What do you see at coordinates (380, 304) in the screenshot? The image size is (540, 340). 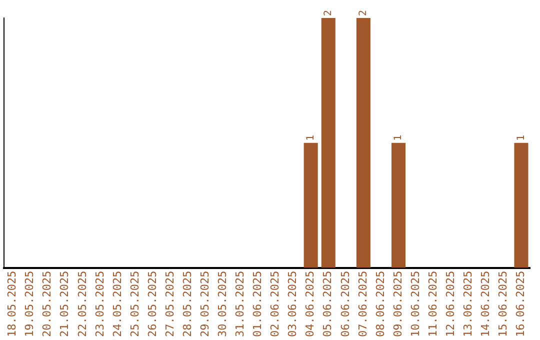 I see `x-tick-label: 08.06.2025` at bounding box center [380, 304].